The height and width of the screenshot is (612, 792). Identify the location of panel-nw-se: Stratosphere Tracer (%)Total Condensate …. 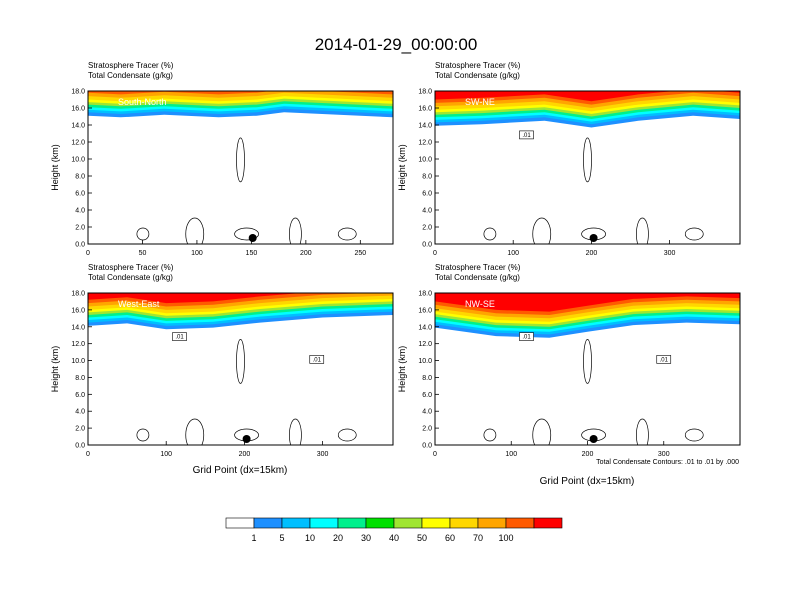
(569, 360).